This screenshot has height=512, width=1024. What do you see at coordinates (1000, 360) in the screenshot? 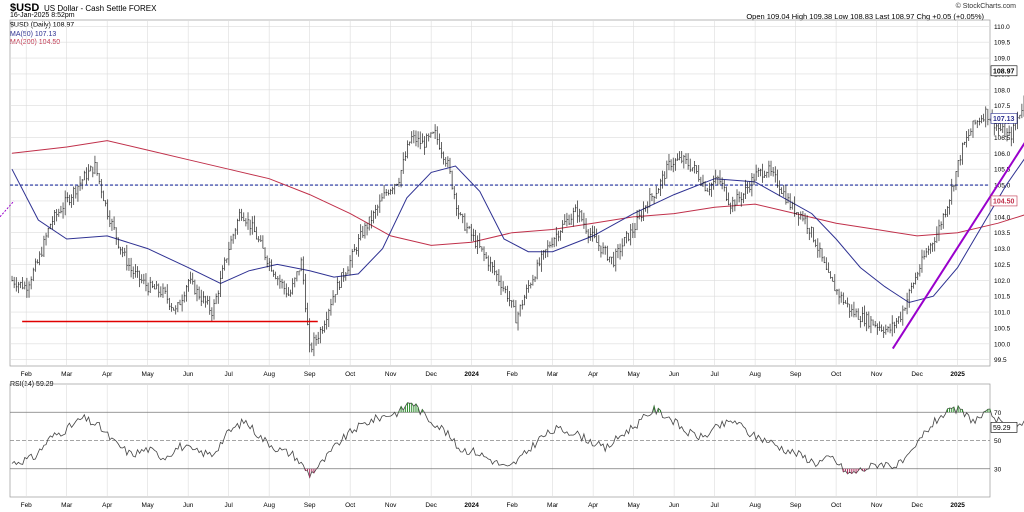
I see `price-y-tick-label: 99.5` at bounding box center [1000, 360].